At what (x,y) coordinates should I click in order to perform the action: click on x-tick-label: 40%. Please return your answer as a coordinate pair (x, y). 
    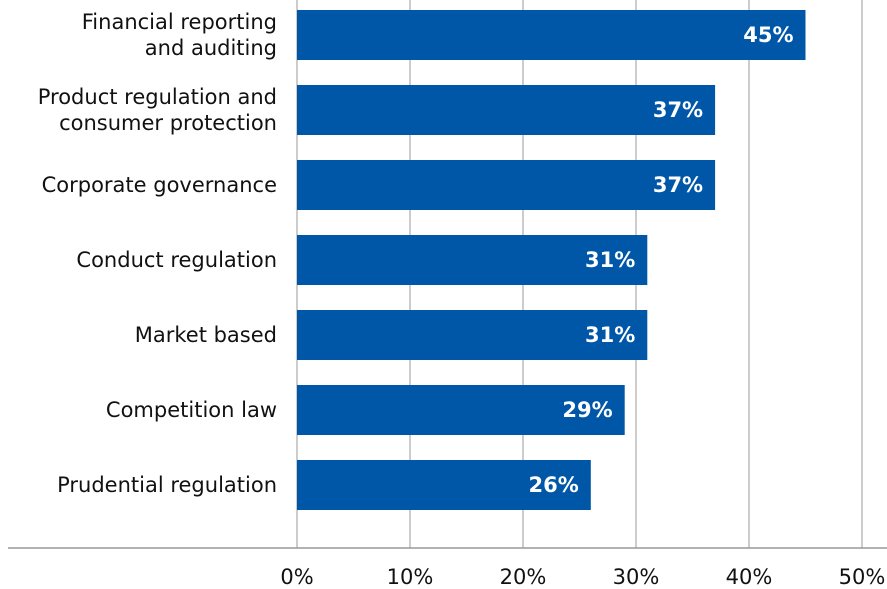
    Looking at the image, I should click on (749, 577).